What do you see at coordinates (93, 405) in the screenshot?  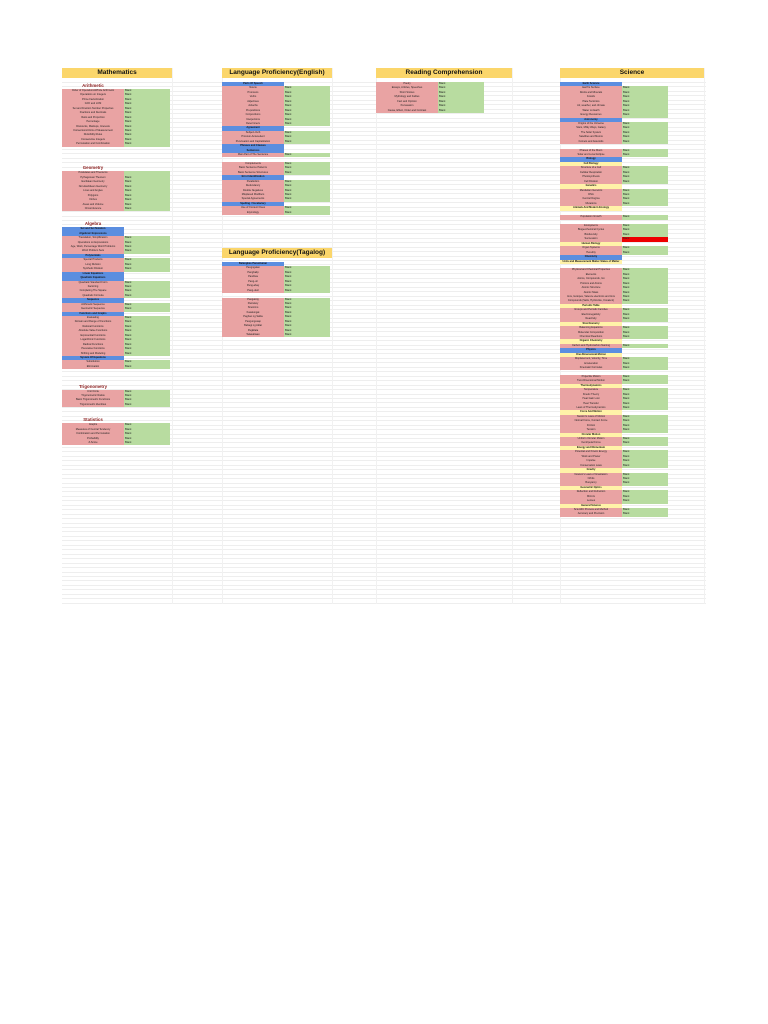 I see `topic-label: Trigonometric Identities` at bounding box center [93, 405].